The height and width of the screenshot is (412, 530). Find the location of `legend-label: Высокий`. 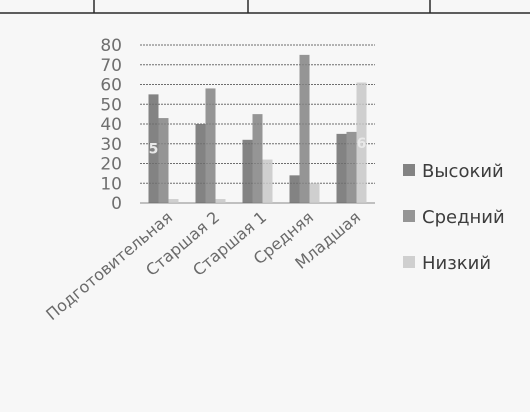

legend-label: Высокий is located at coordinates (463, 171).